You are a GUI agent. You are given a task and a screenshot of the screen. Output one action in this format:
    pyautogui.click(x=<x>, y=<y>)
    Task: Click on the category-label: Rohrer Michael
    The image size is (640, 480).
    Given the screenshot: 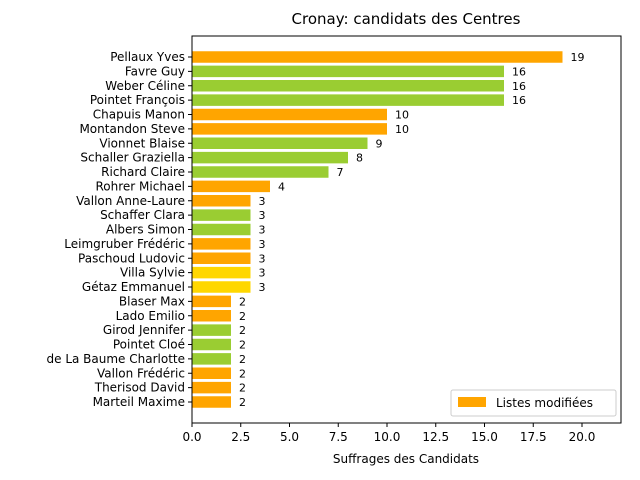 What is the action you would take?
    pyautogui.click(x=140, y=186)
    